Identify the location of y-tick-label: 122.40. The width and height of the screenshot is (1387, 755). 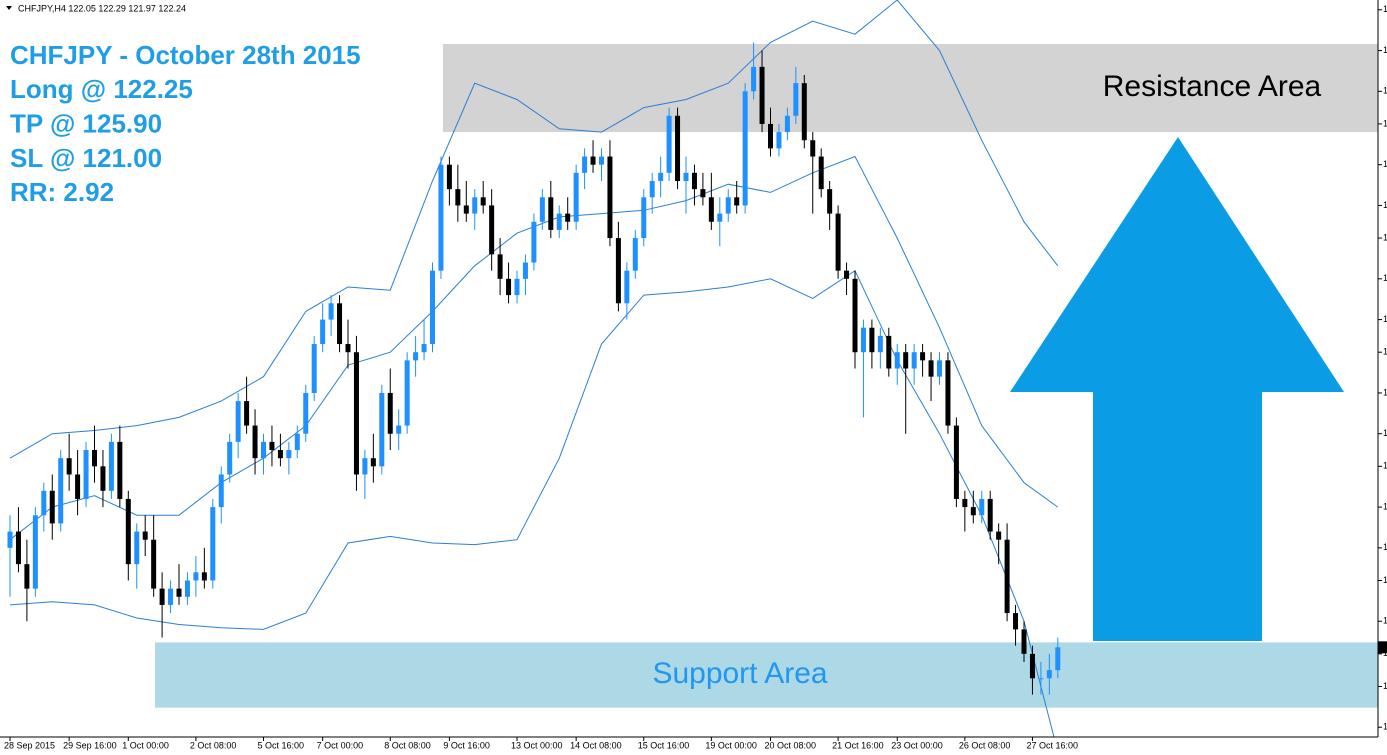
(1385, 621).